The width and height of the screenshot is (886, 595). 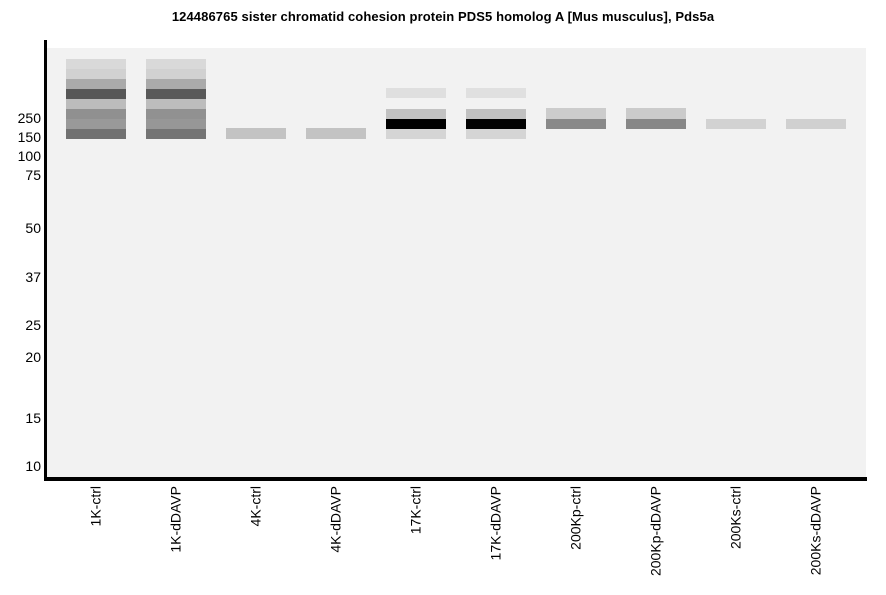 What do you see at coordinates (415, 510) in the screenshot?
I see `lane-label-17k-ctrl: 17K-ctrl` at bounding box center [415, 510].